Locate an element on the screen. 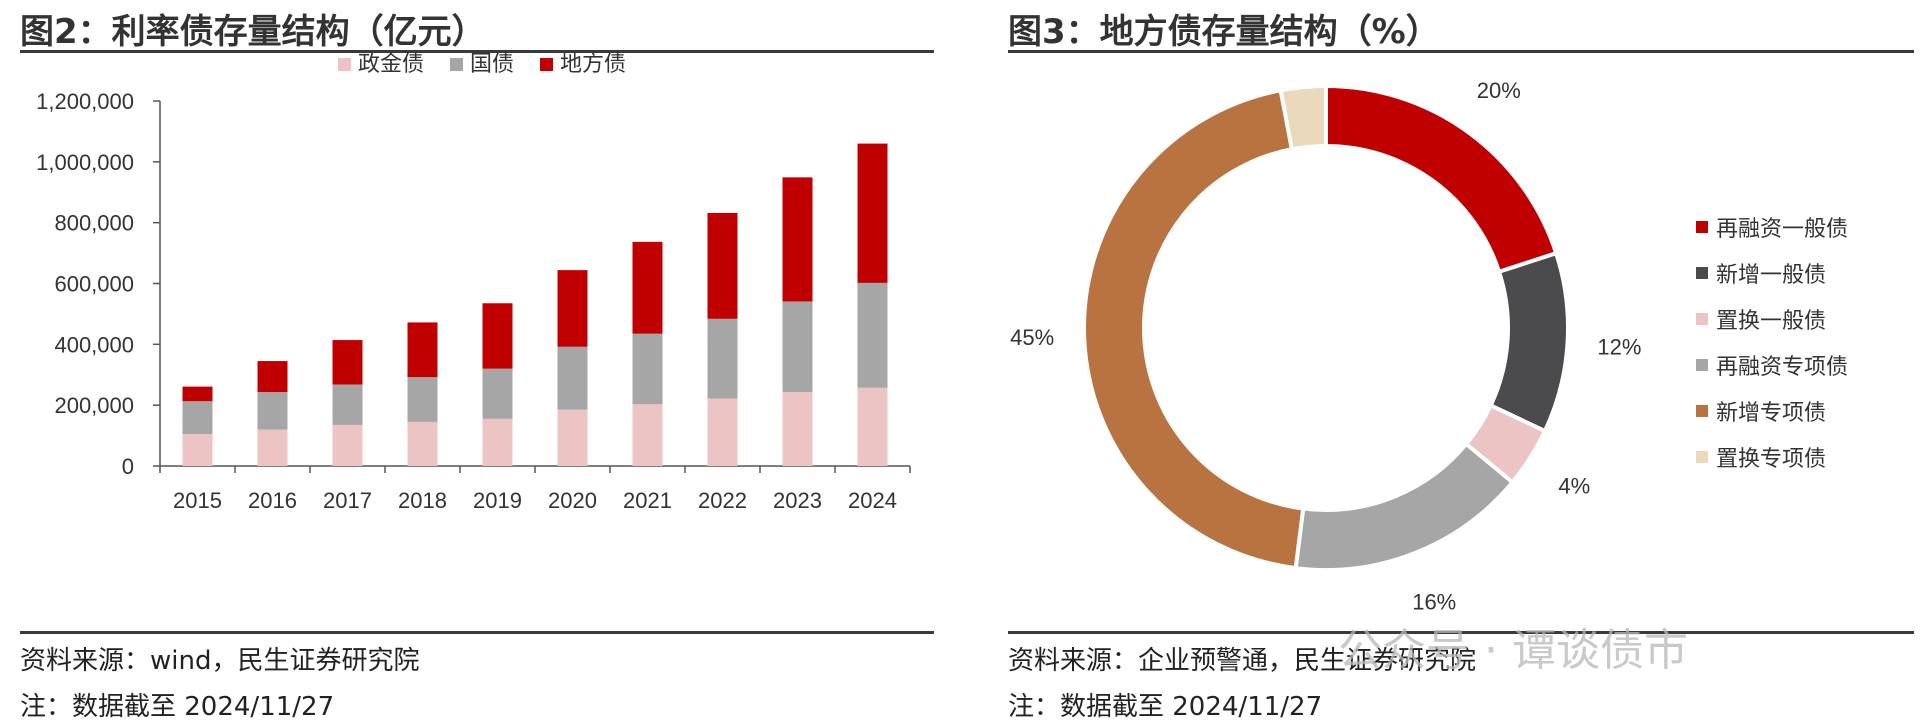 Image resolution: width=1920 pixels, height=723 pixels. legend-label: 置换专项债 is located at coordinates (1771, 458).